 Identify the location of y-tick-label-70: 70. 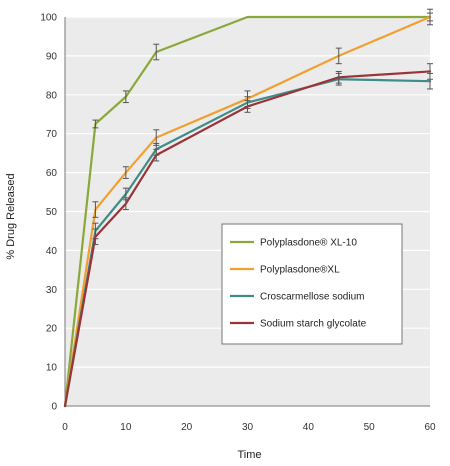
(52, 134).